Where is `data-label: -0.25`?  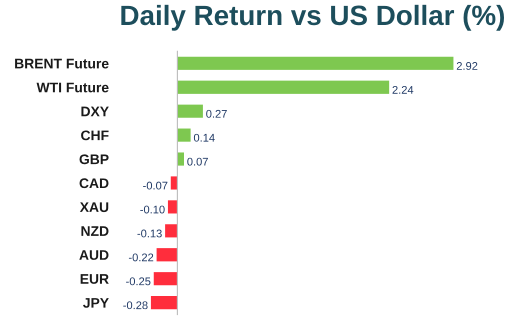
data-label: -0.25 is located at coordinates (138, 281).